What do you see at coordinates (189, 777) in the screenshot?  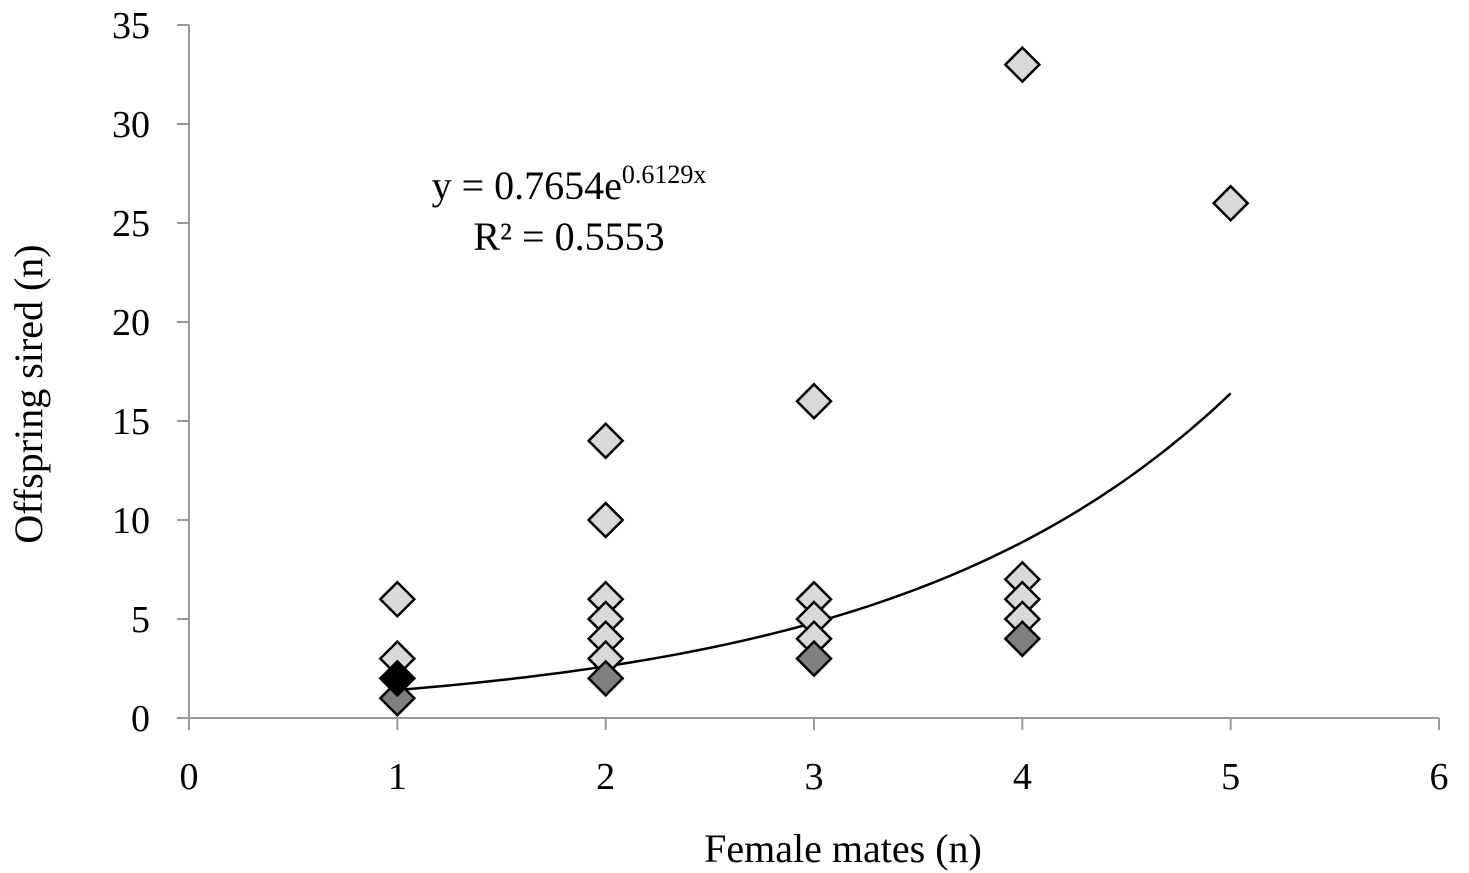 I see `x-tick-label: 0` at bounding box center [189, 777].